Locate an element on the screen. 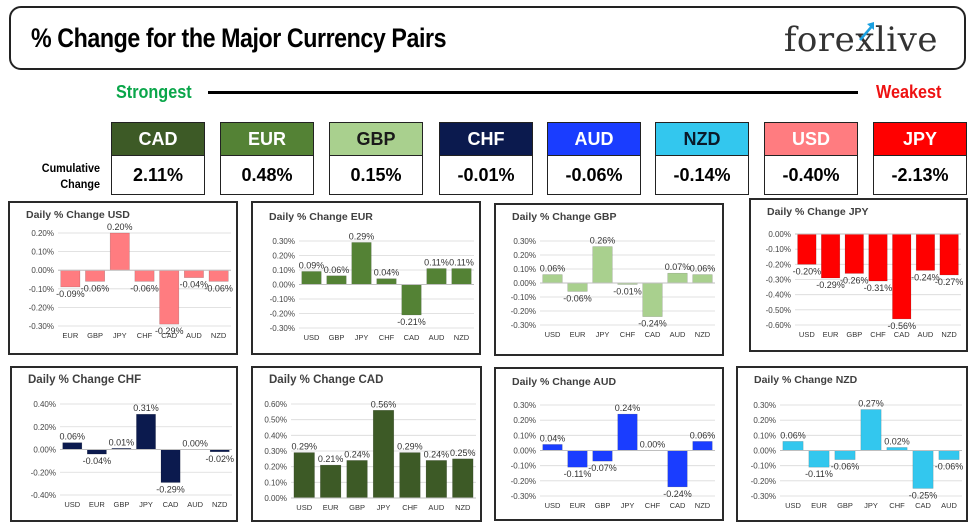 The image size is (977, 530). currency-cumulative-value: -0.40% is located at coordinates (811, 174).